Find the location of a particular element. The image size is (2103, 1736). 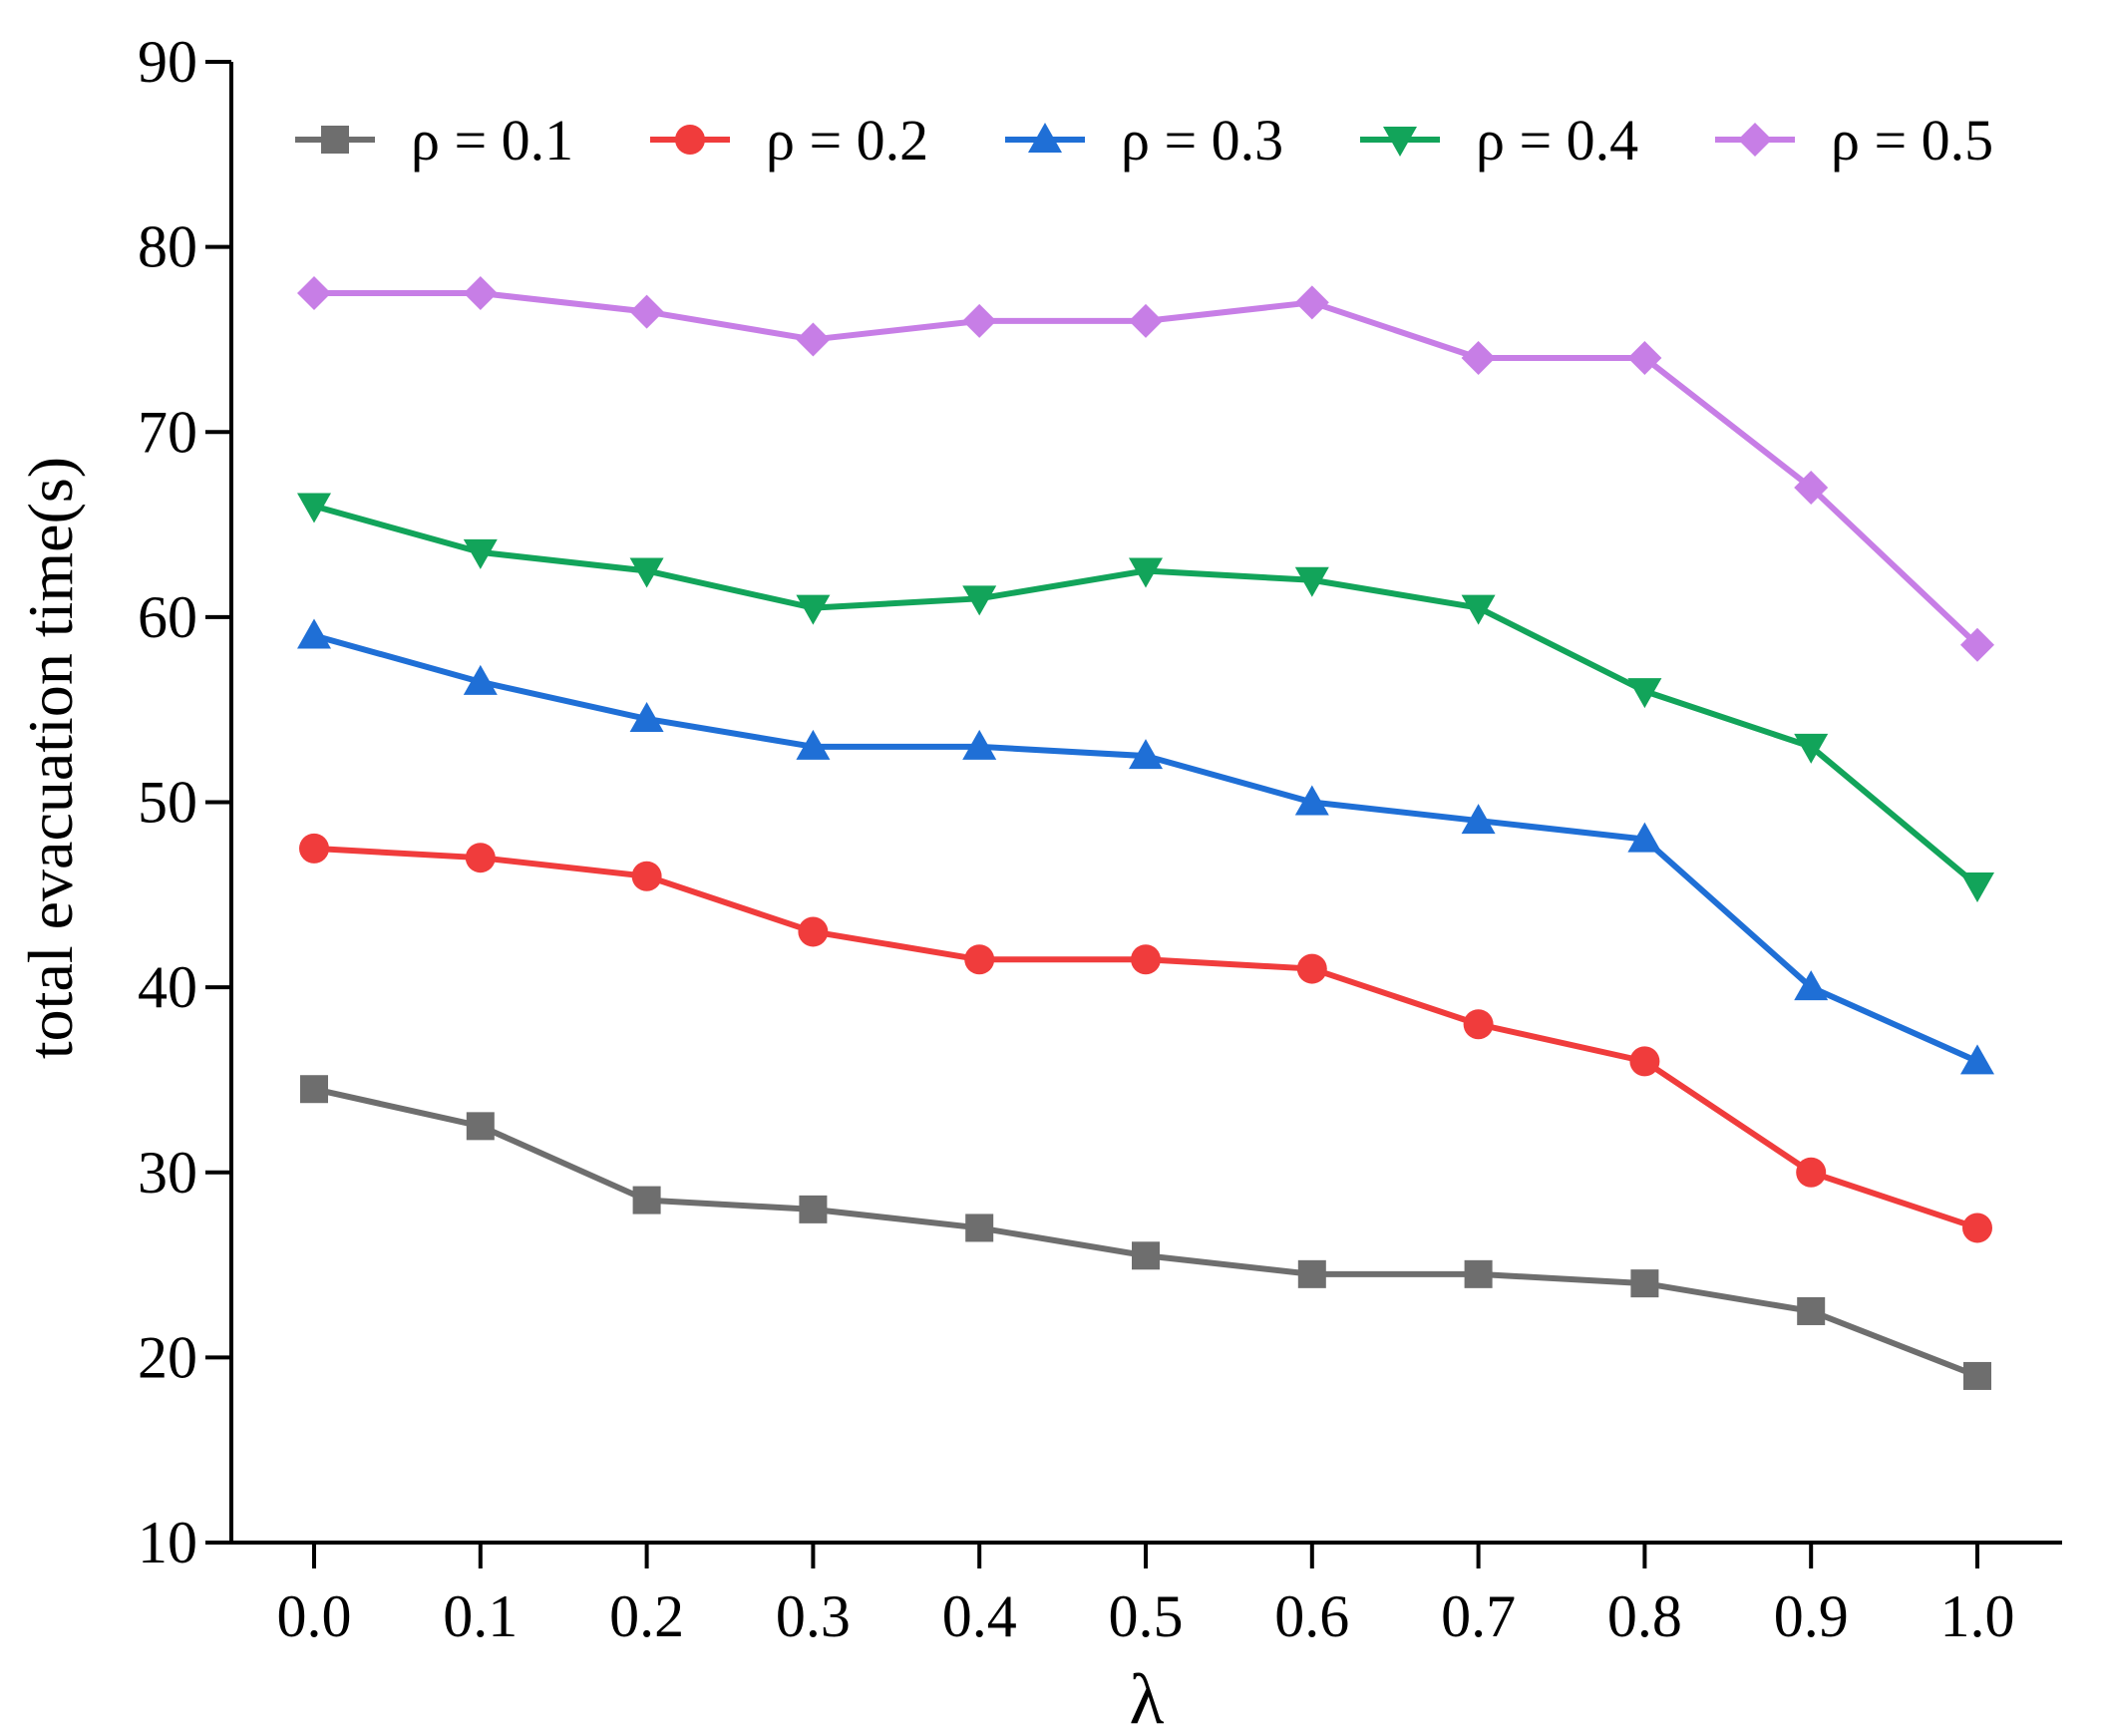

x-tick-label: 0.7 is located at coordinates (1478, 1616).